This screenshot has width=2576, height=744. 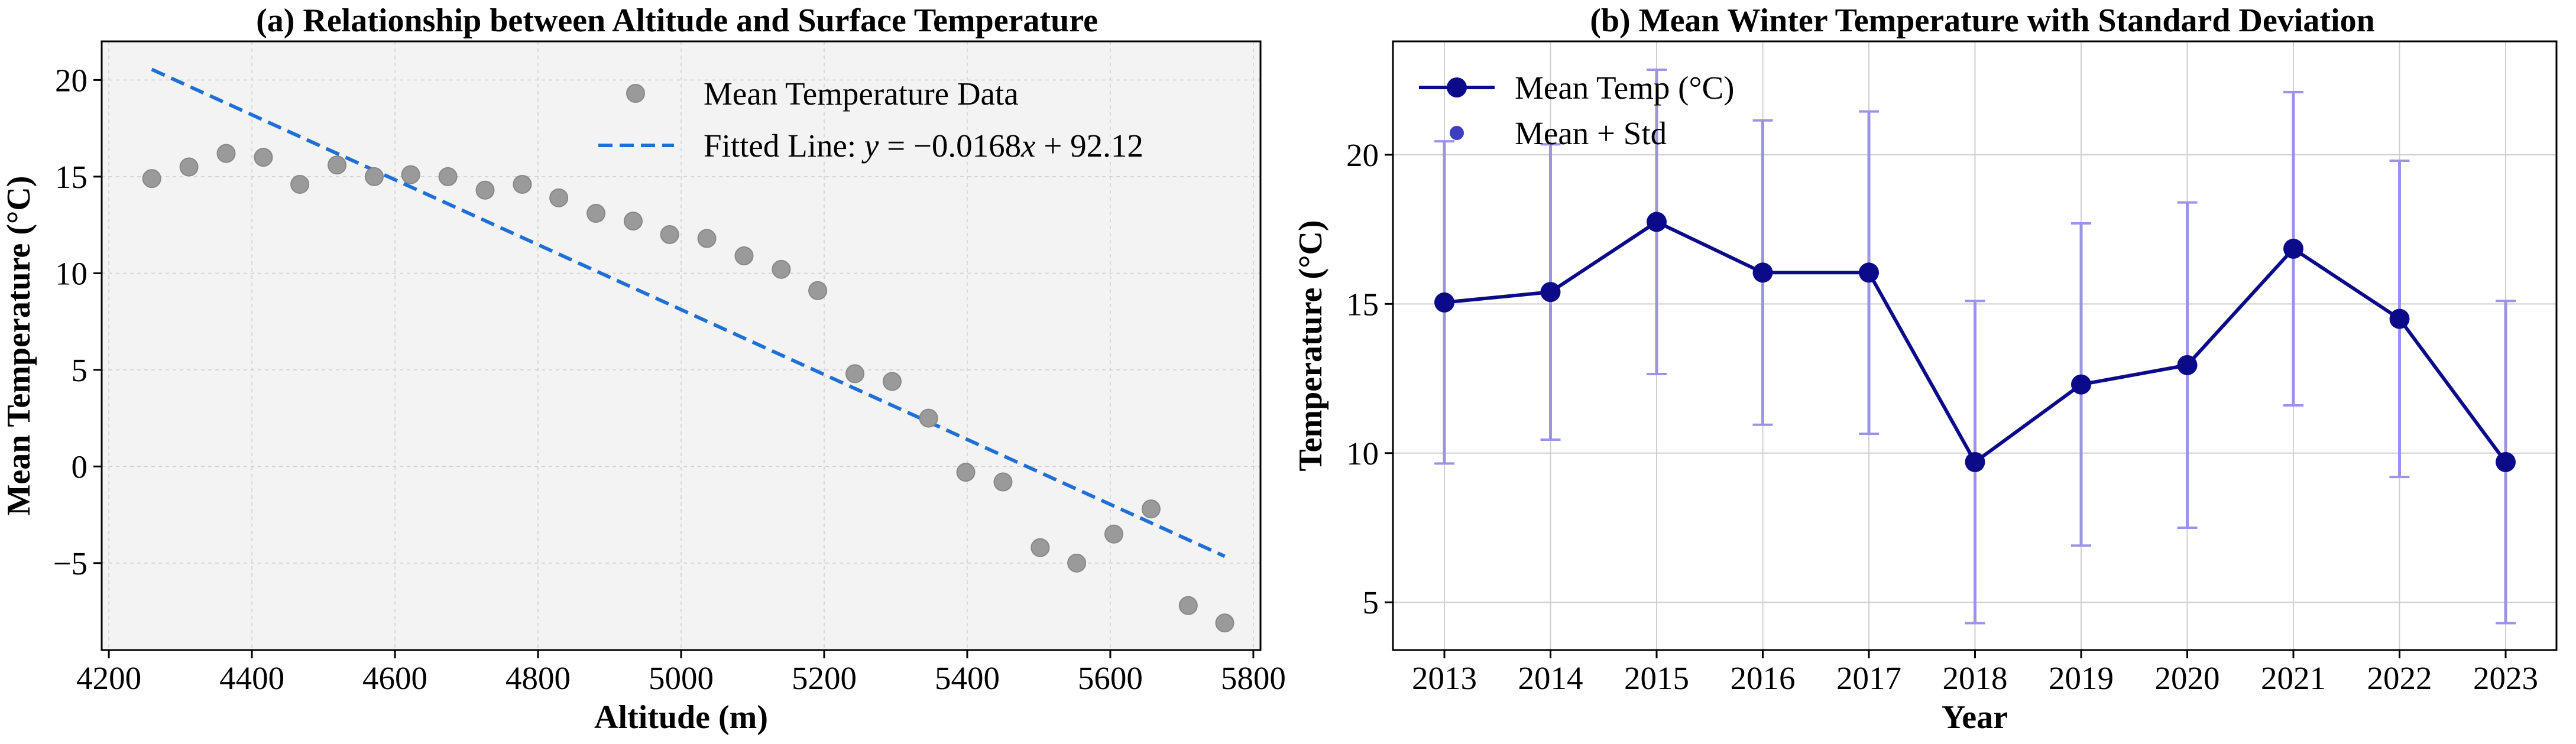 I want to click on panel-a-y-tick-label: 0, so click(x=80, y=467).